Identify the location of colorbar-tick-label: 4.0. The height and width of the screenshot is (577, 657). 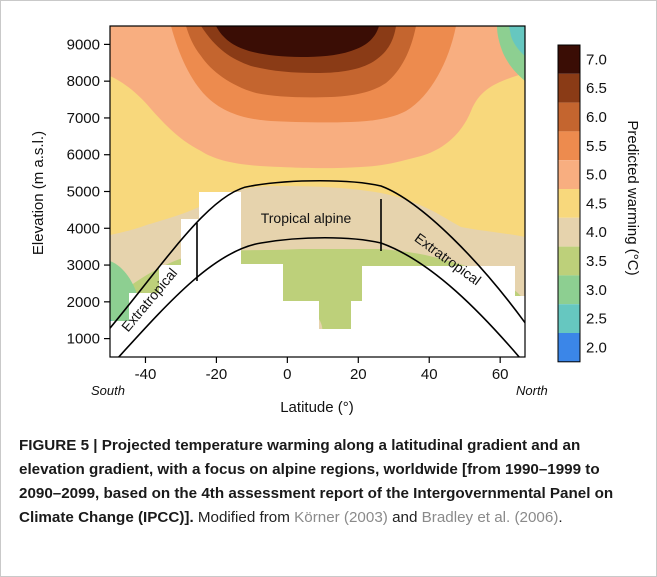
(596, 232).